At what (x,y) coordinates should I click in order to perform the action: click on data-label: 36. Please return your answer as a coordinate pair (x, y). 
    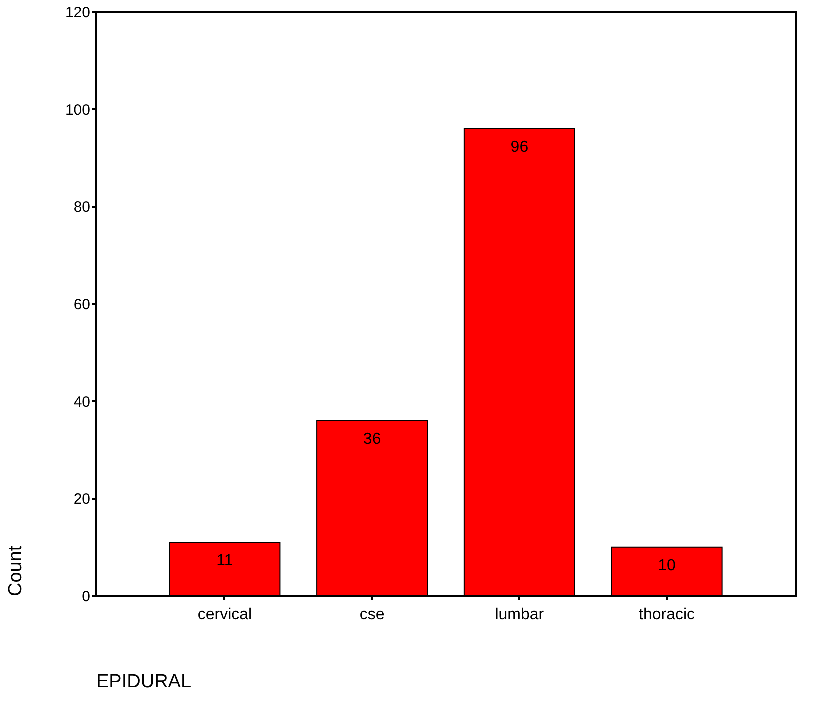
    Looking at the image, I should click on (372, 439).